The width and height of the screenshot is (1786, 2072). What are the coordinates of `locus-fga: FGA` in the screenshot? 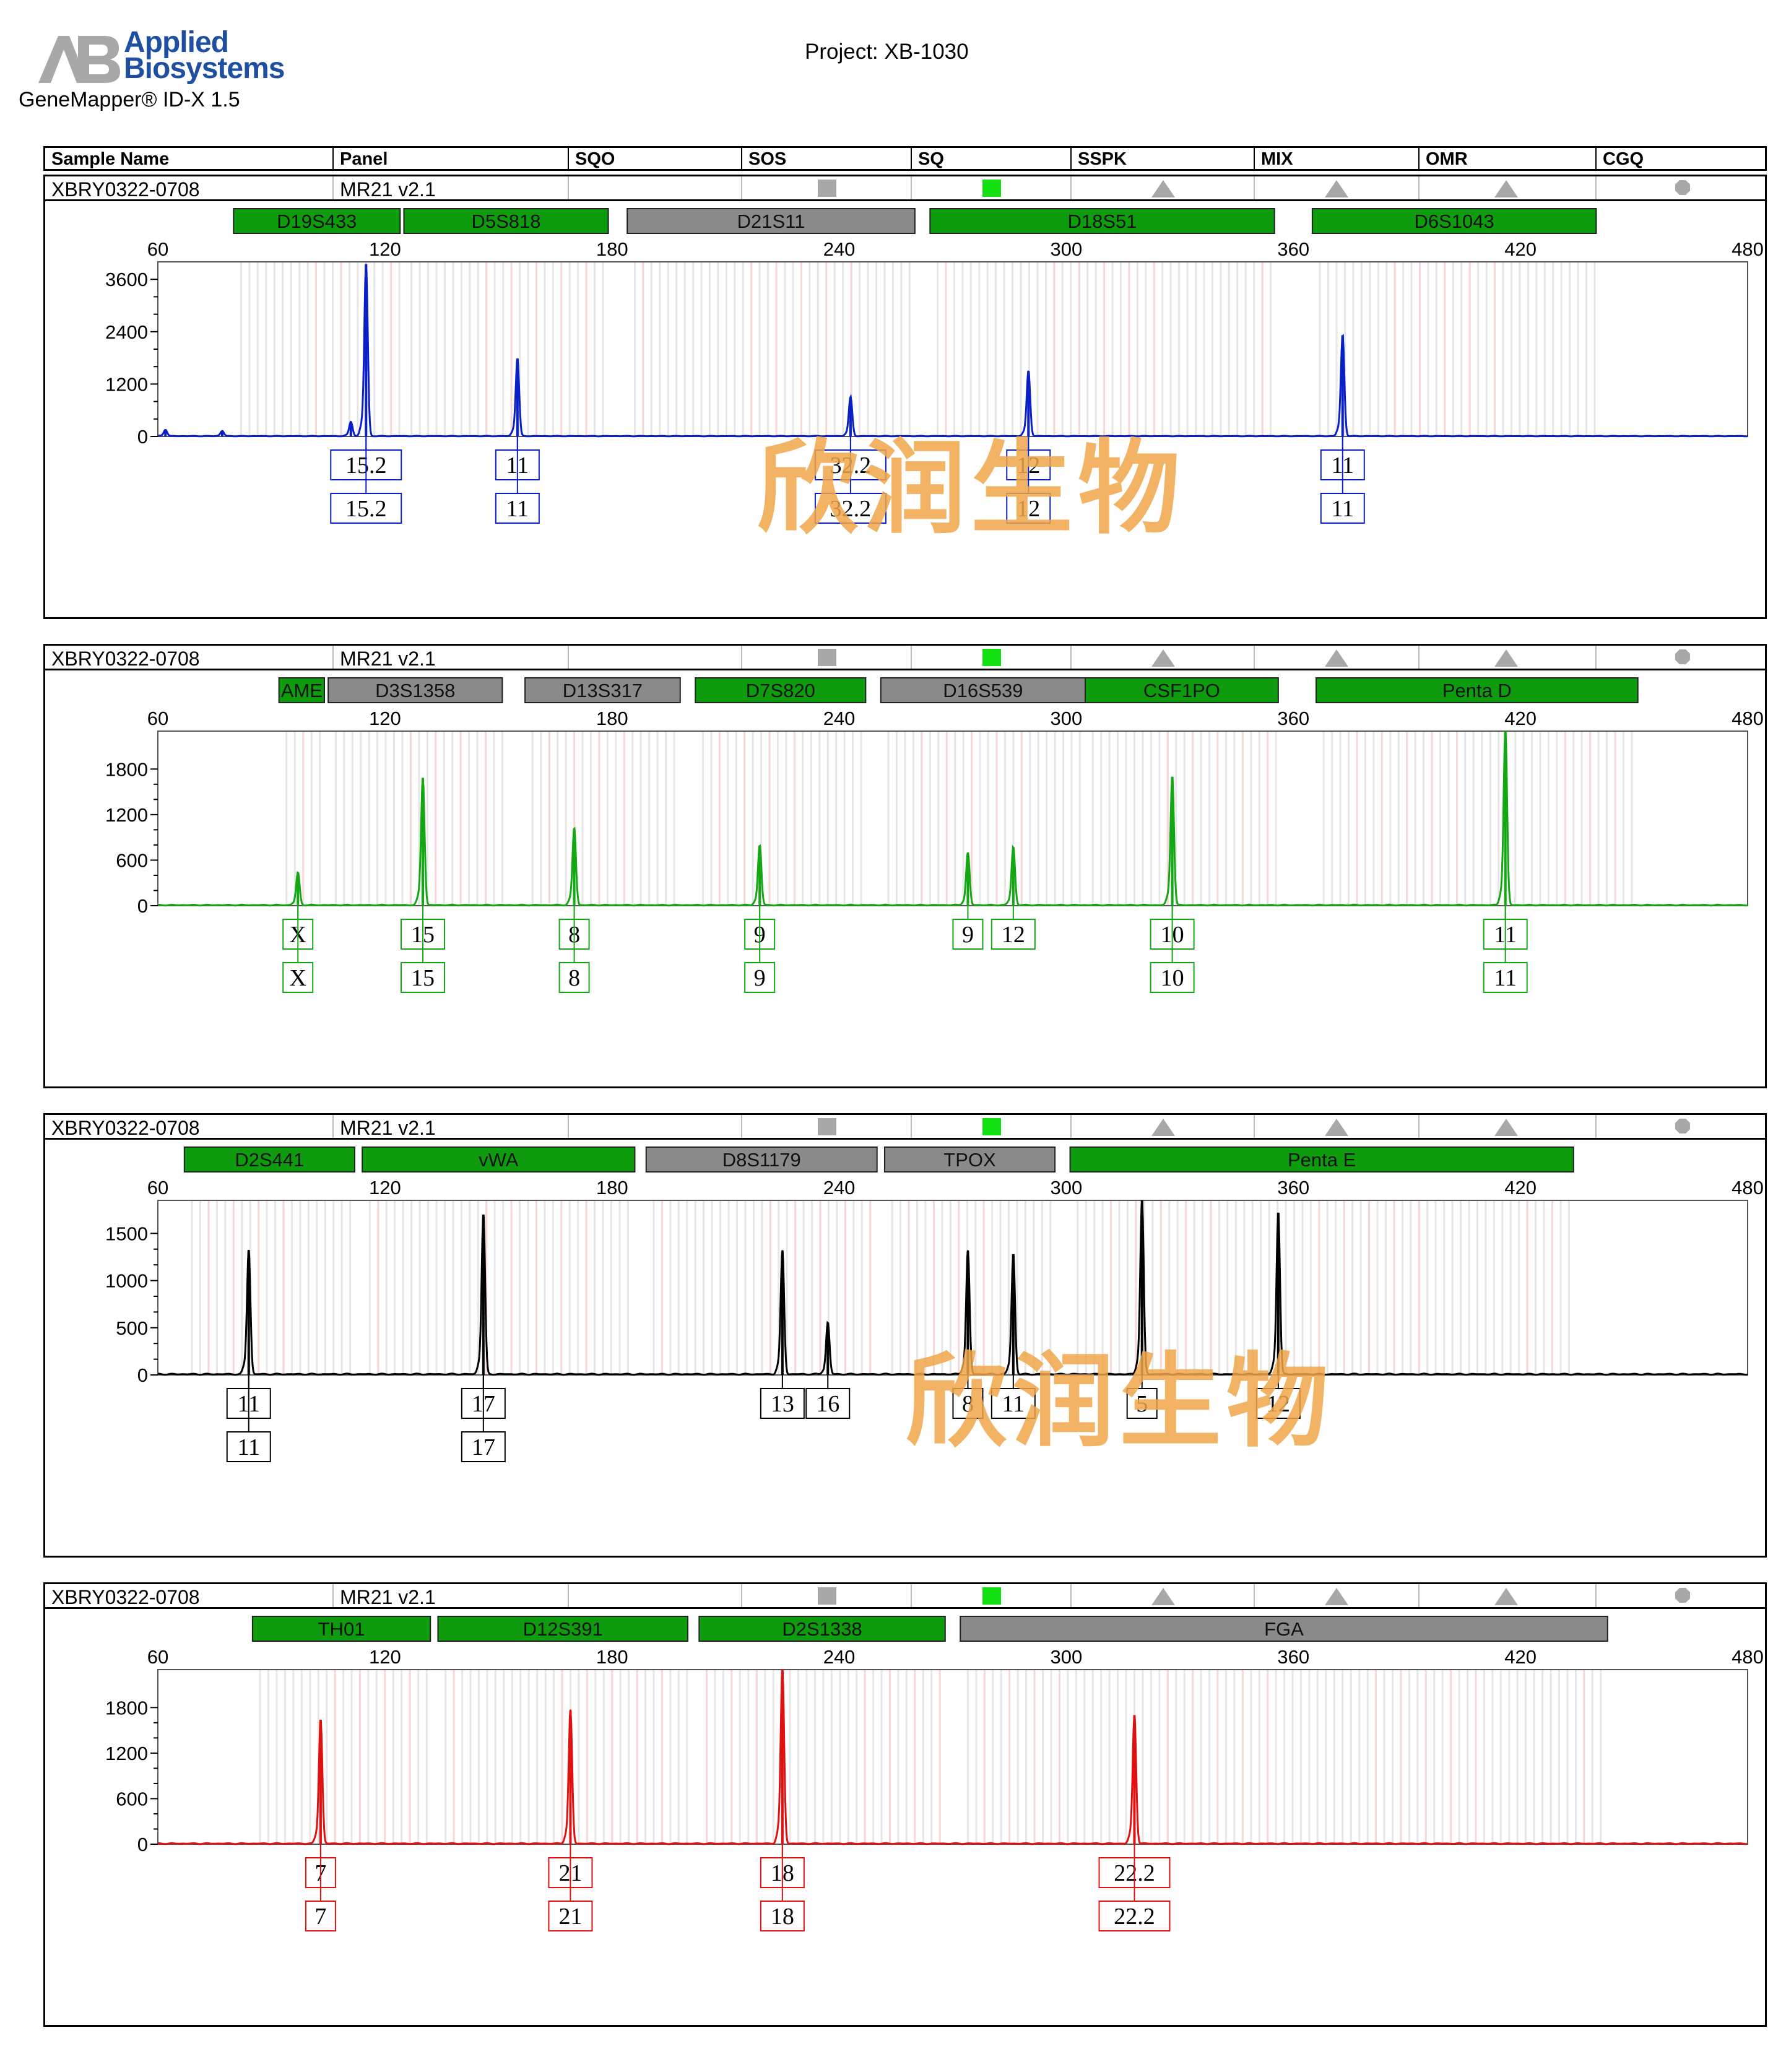 It's located at (1284, 1629).